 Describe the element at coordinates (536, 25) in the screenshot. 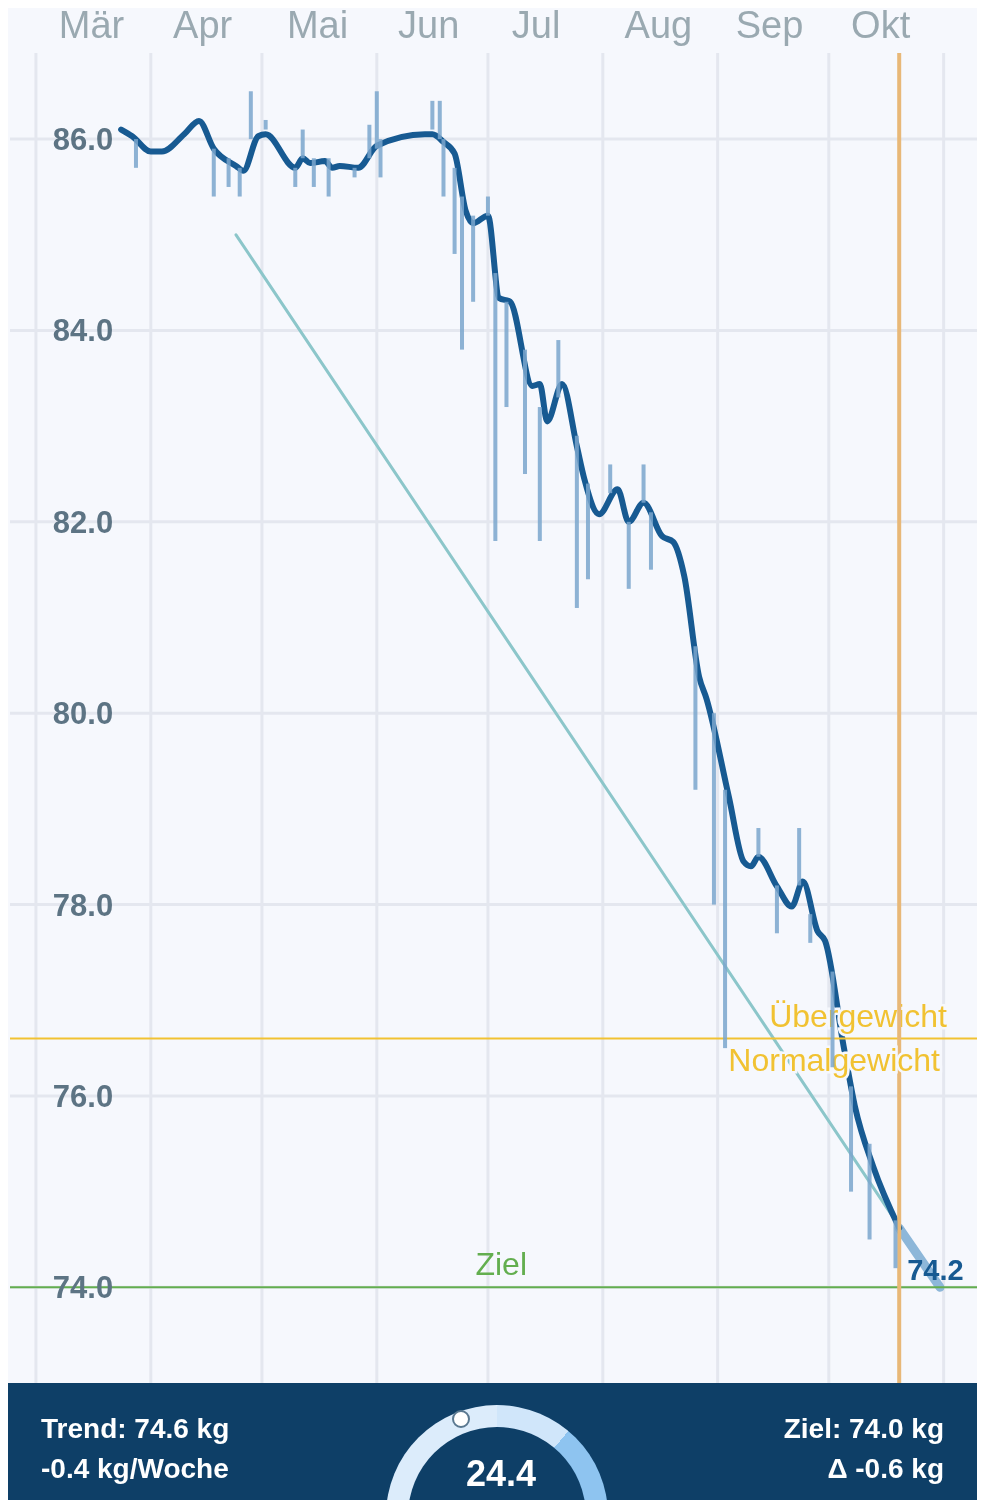

I see `x-tick-label: Jul` at that location.